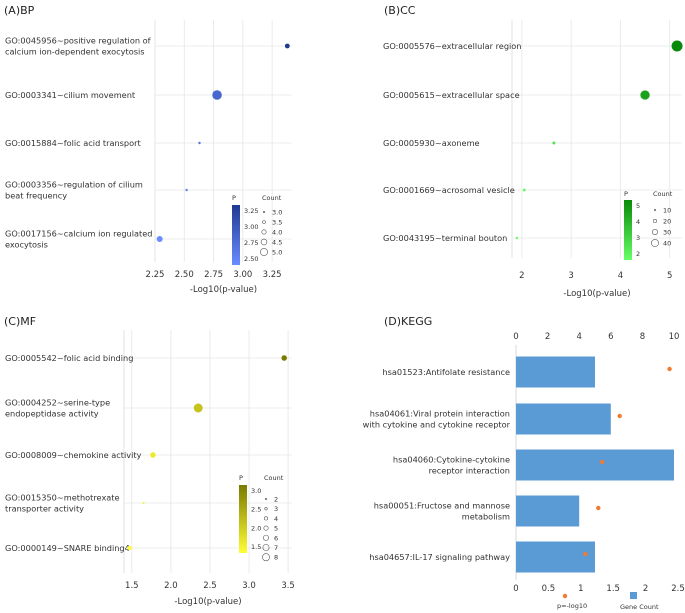 The image size is (685, 613). I want to click on bp-legend-count-label: 4.5, so click(277, 243).